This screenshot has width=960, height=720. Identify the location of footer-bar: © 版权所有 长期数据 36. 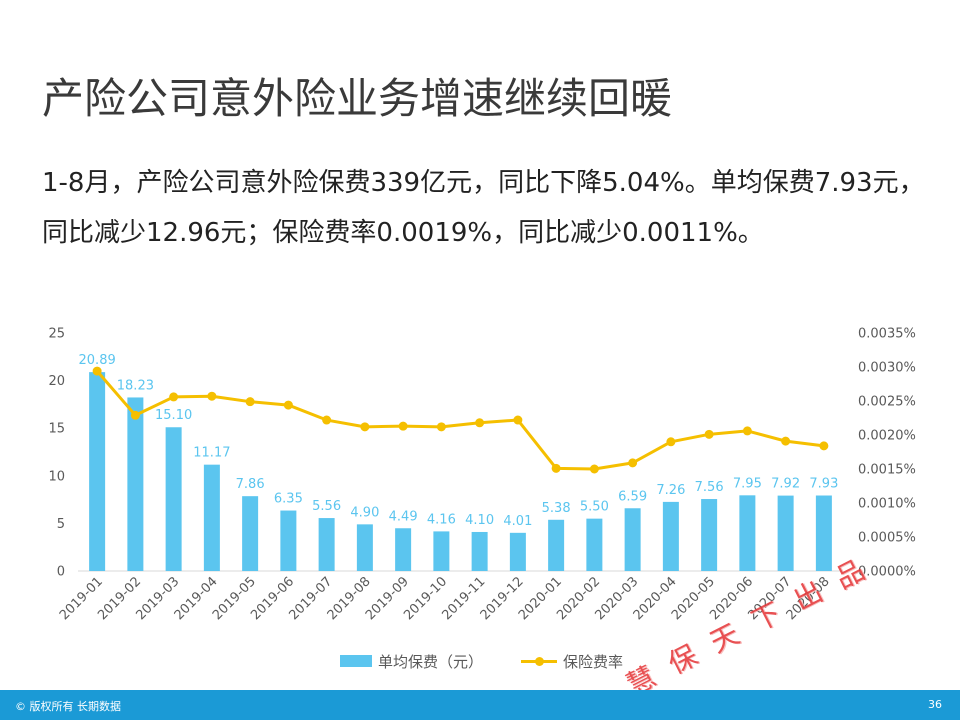
(480, 705).